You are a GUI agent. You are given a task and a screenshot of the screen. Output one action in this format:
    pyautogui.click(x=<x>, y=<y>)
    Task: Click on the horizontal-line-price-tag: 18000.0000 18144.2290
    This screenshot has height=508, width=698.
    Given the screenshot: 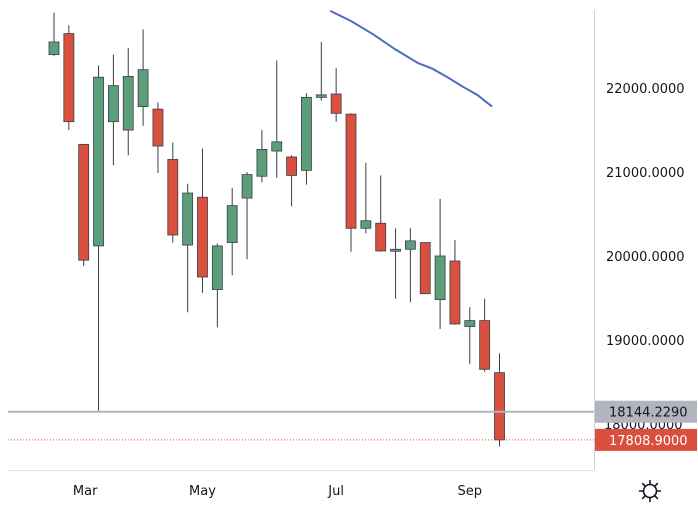 What is the action you would take?
    pyautogui.click(x=646, y=416)
    